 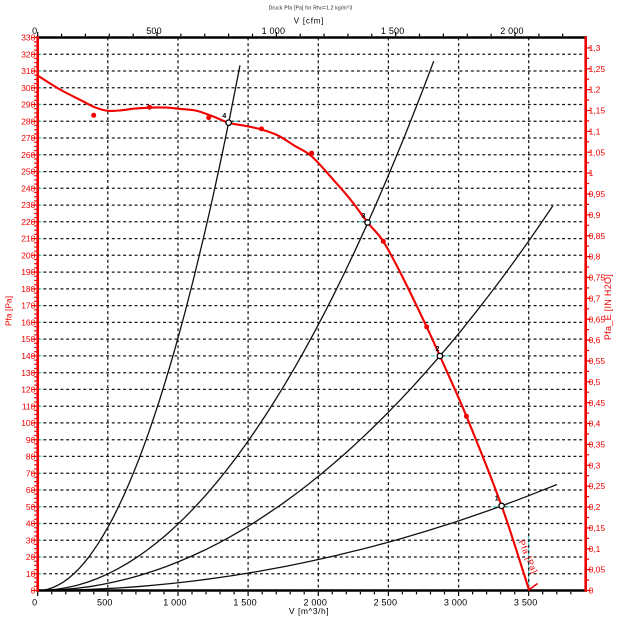 What do you see at coordinates (9, 311) in the screenshot?
I see `svg-text: Pfa [Pa]` at bounding box center [9, 311].